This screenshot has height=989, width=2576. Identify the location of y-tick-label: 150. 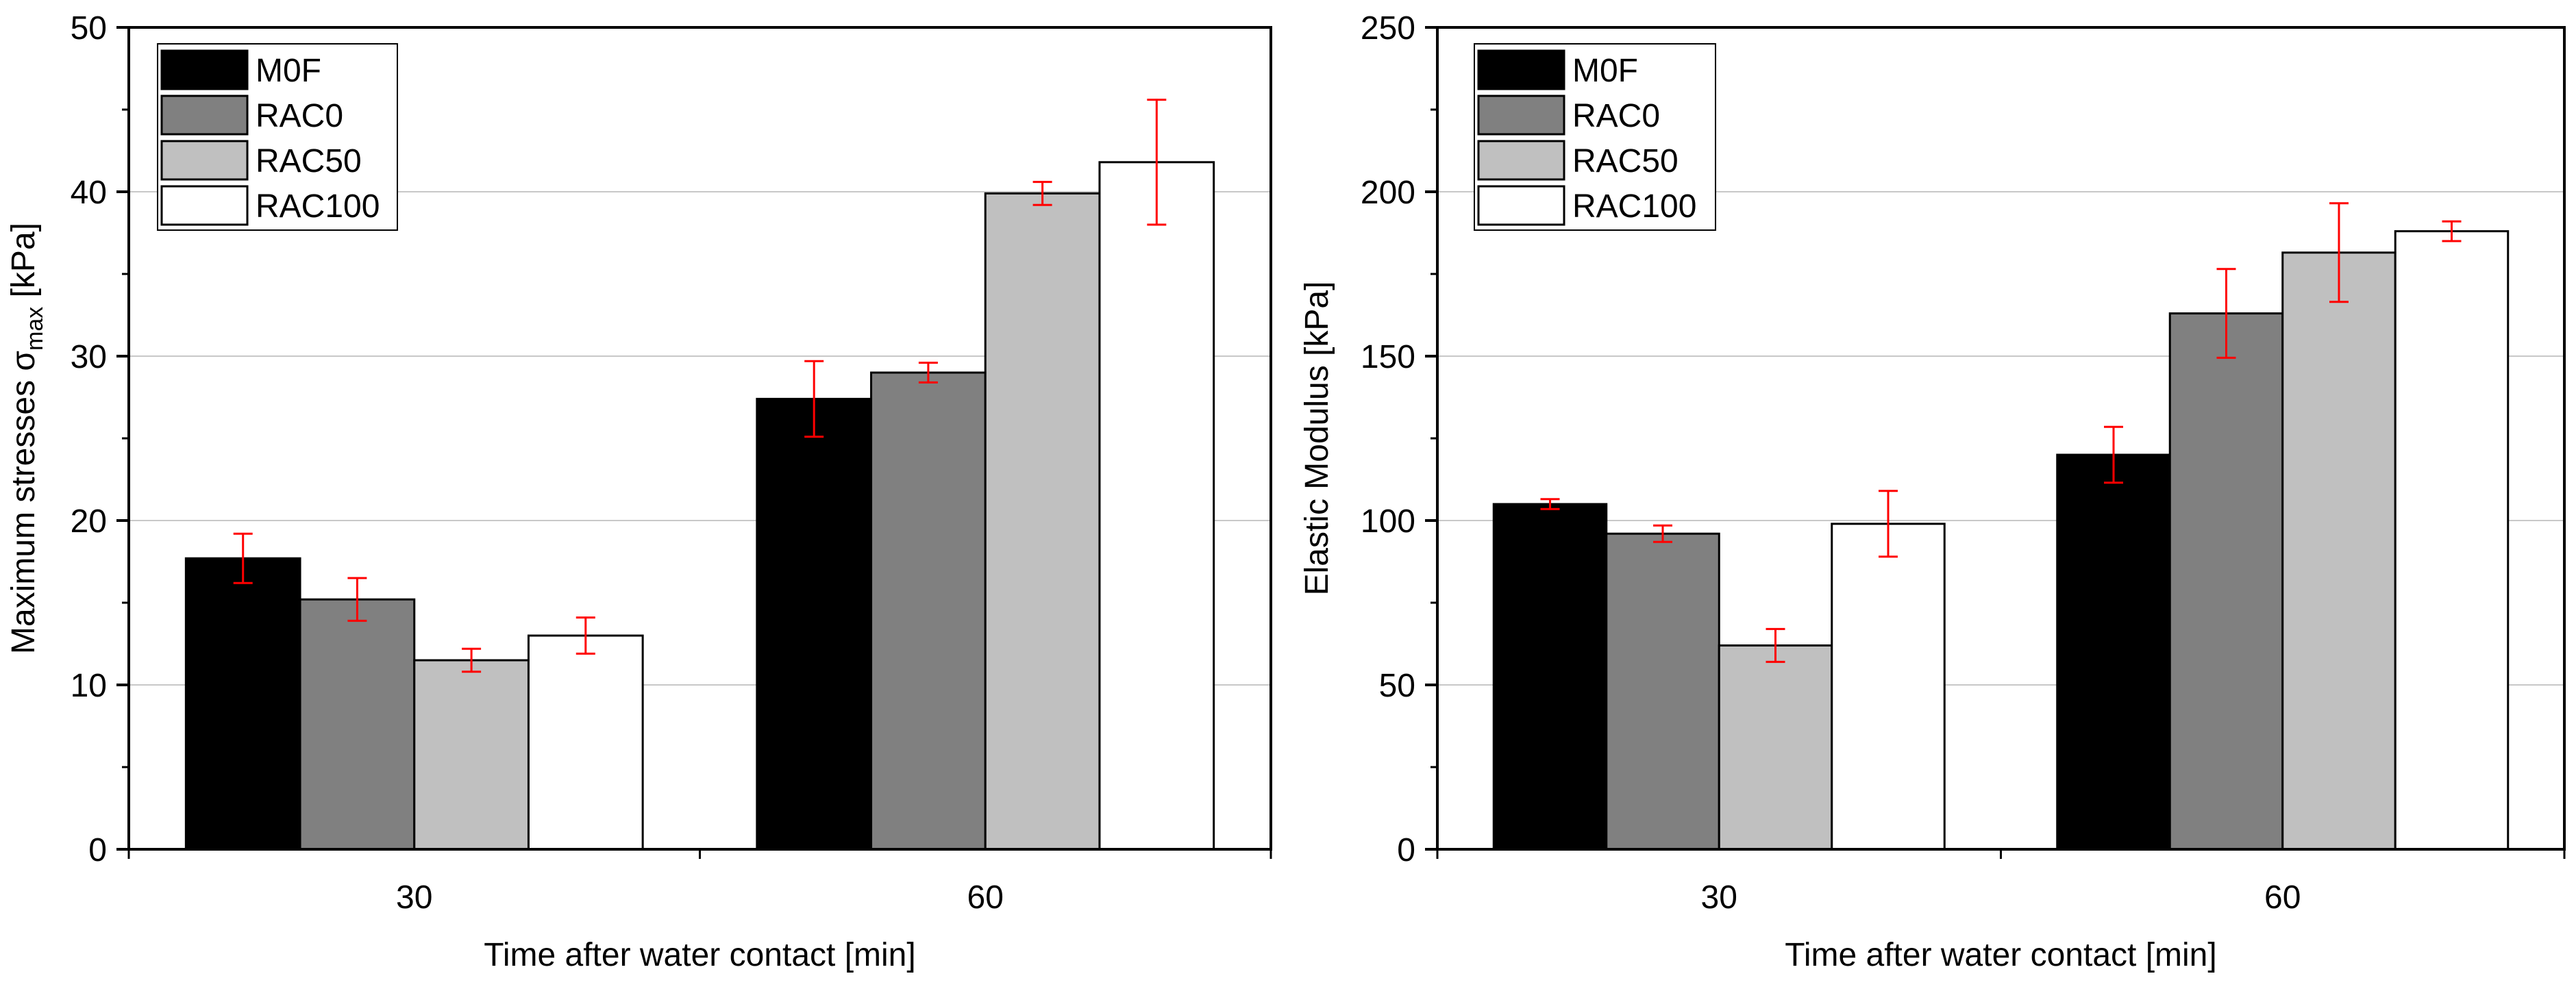
(1388, 357).